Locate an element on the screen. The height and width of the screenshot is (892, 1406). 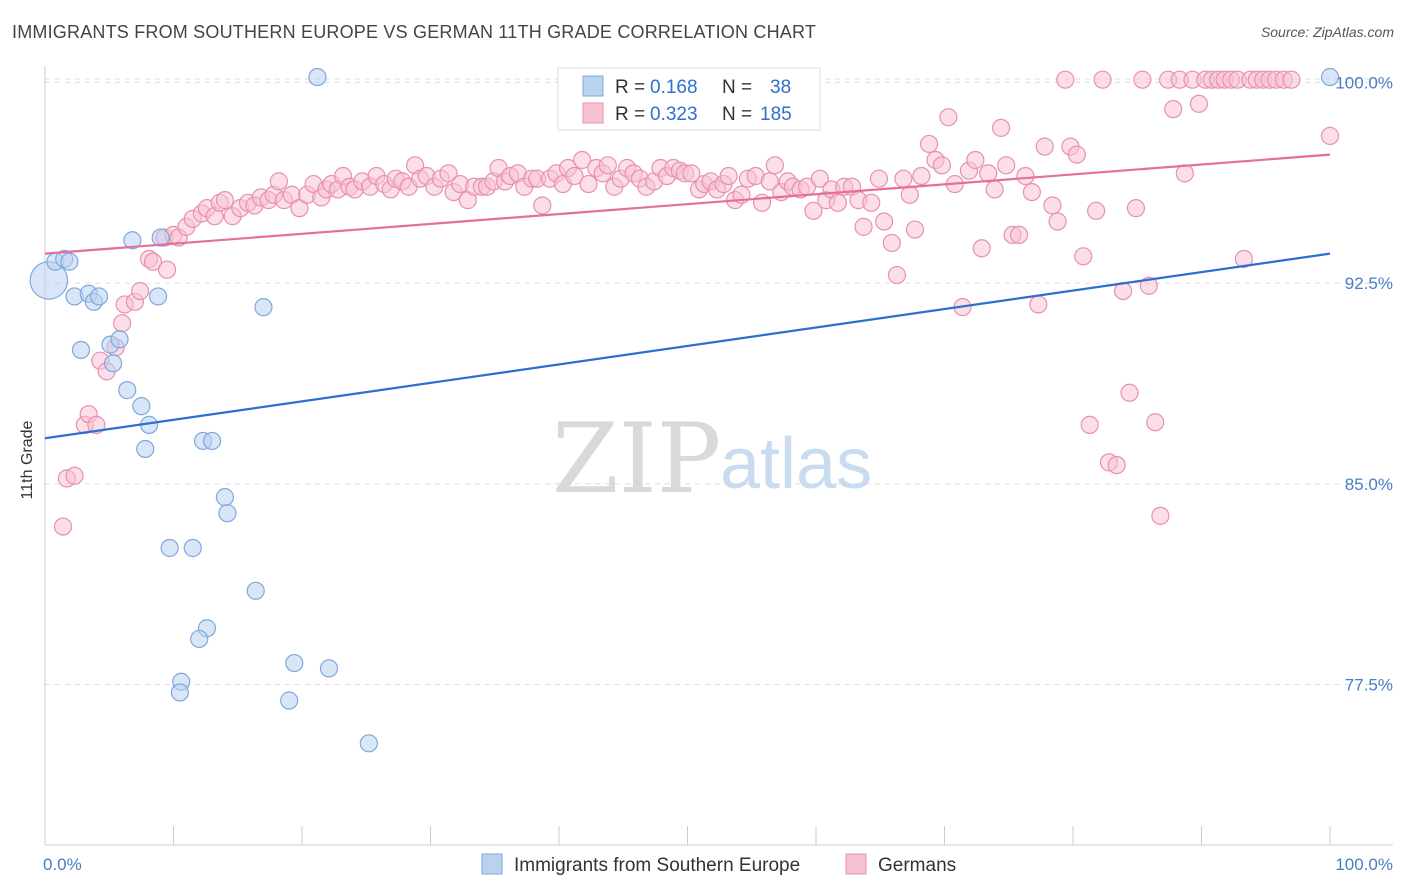
bottom-legend: Immigrants from Southern Europe Germans is located at coordinates (718, 864).